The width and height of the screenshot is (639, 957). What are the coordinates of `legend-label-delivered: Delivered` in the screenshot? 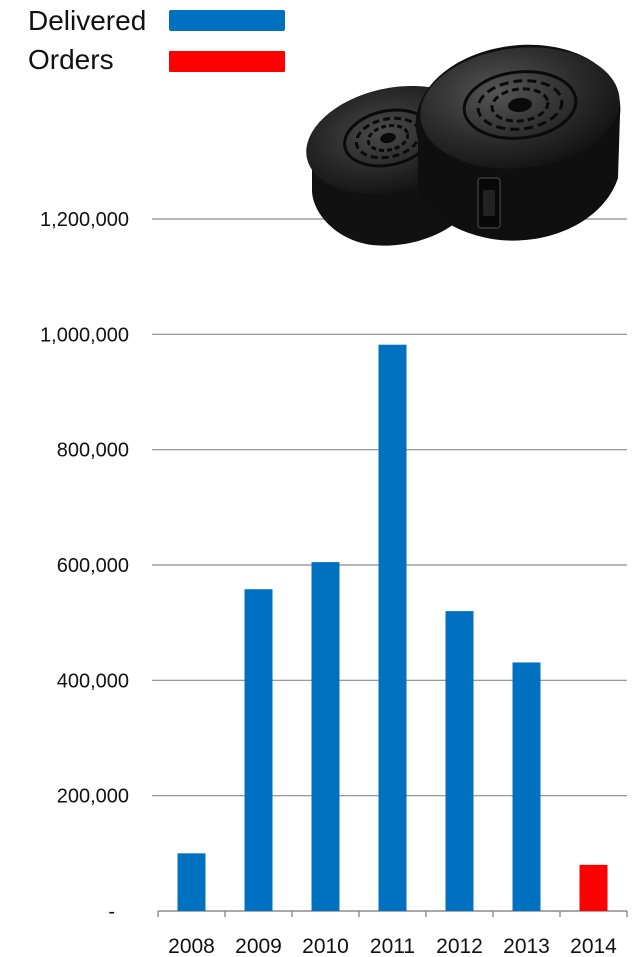 It's located at (87, 20).